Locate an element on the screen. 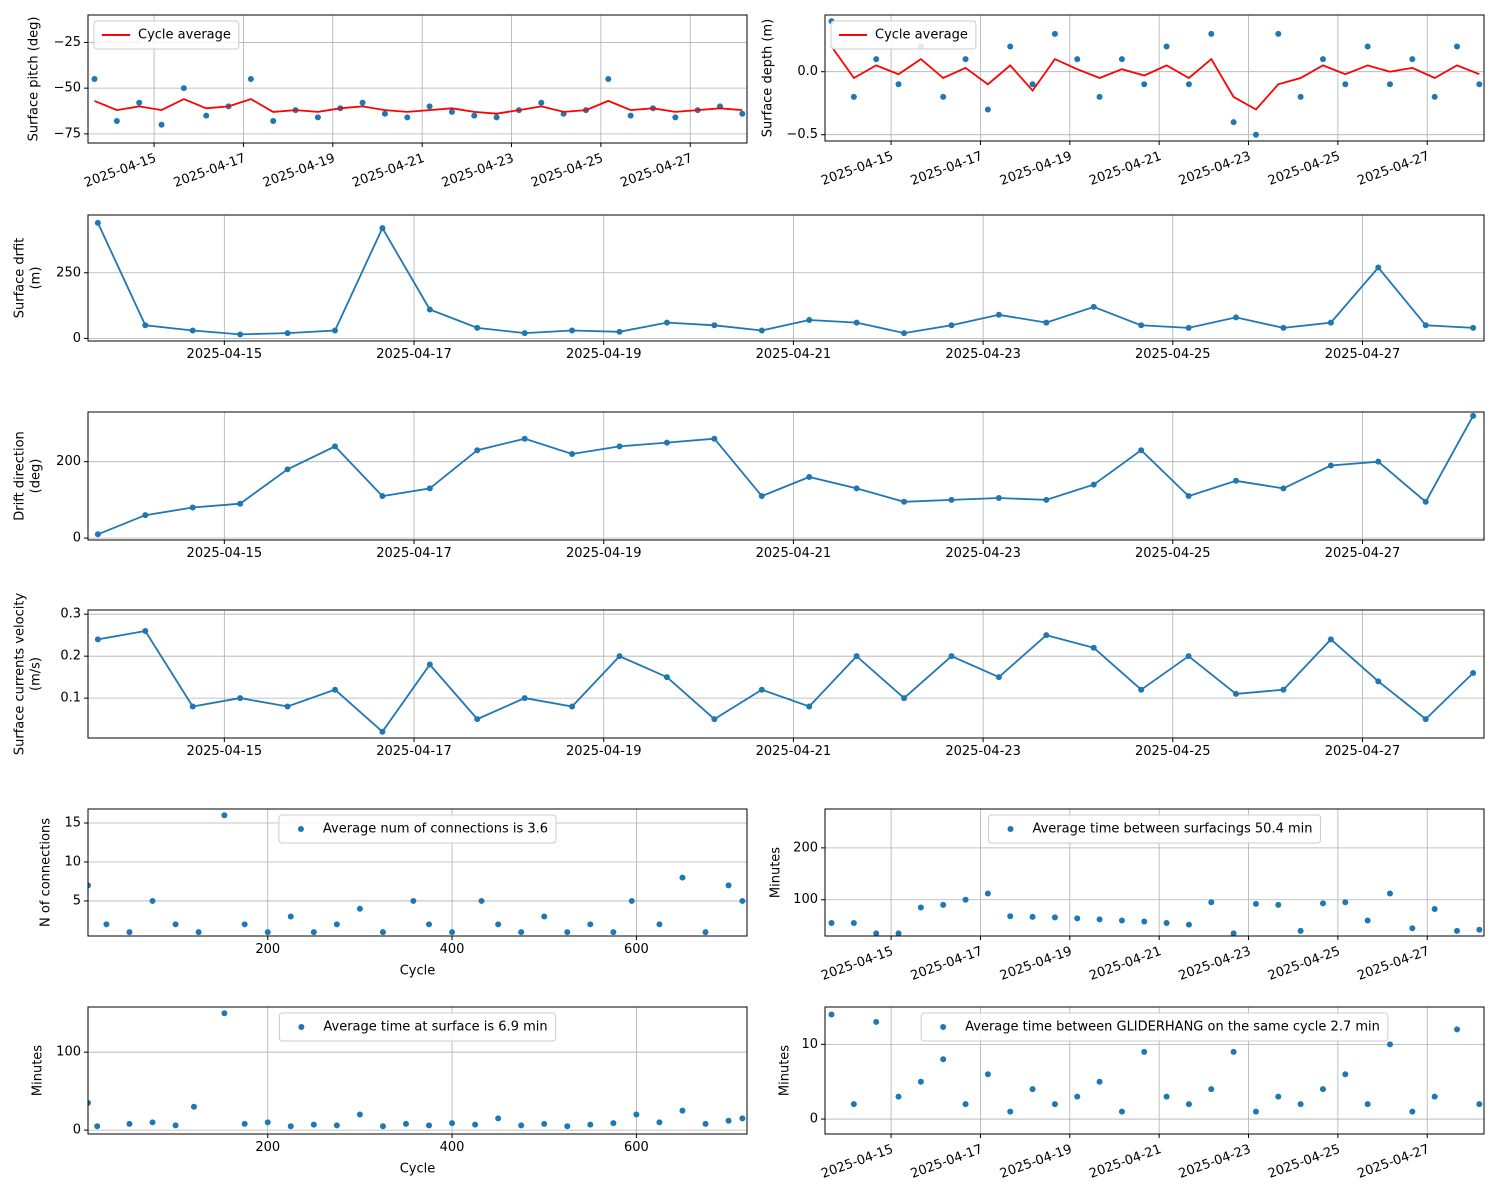 The image size is (1500, 1204). legend-box is located at coordinates (417, 1027).